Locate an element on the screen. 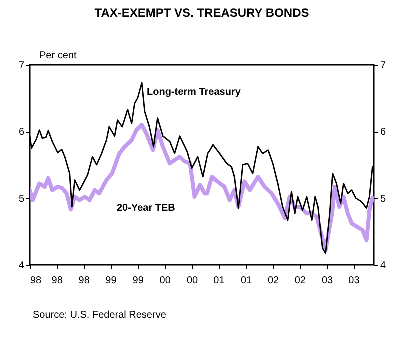 The height and width of the screenshot is (340, 404). y2-tick-label: 6 is located at coordinates (383, 132).